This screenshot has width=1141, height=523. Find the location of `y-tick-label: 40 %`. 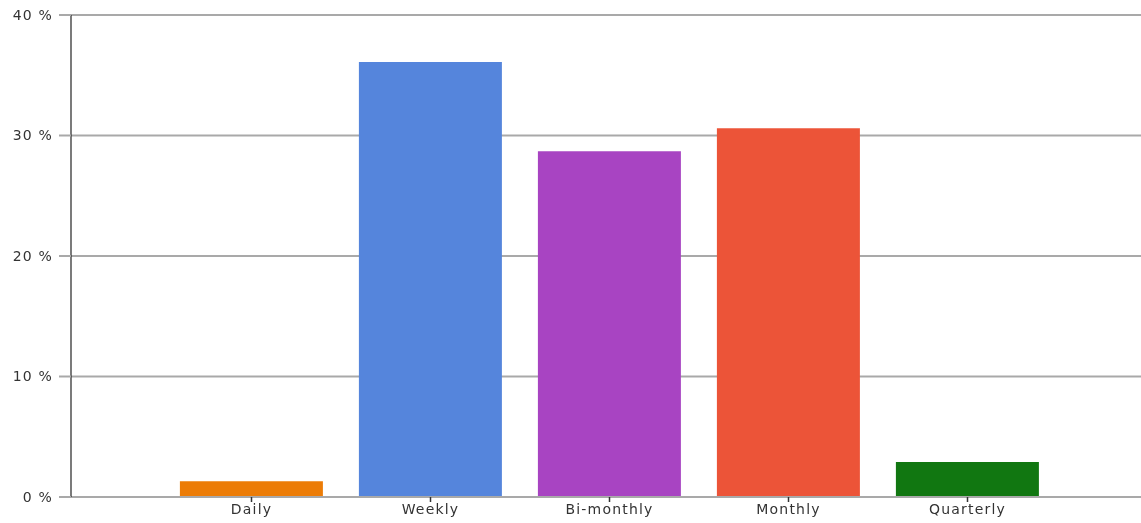

y-tick-label: 40 % is located at coordinates (32, 14).